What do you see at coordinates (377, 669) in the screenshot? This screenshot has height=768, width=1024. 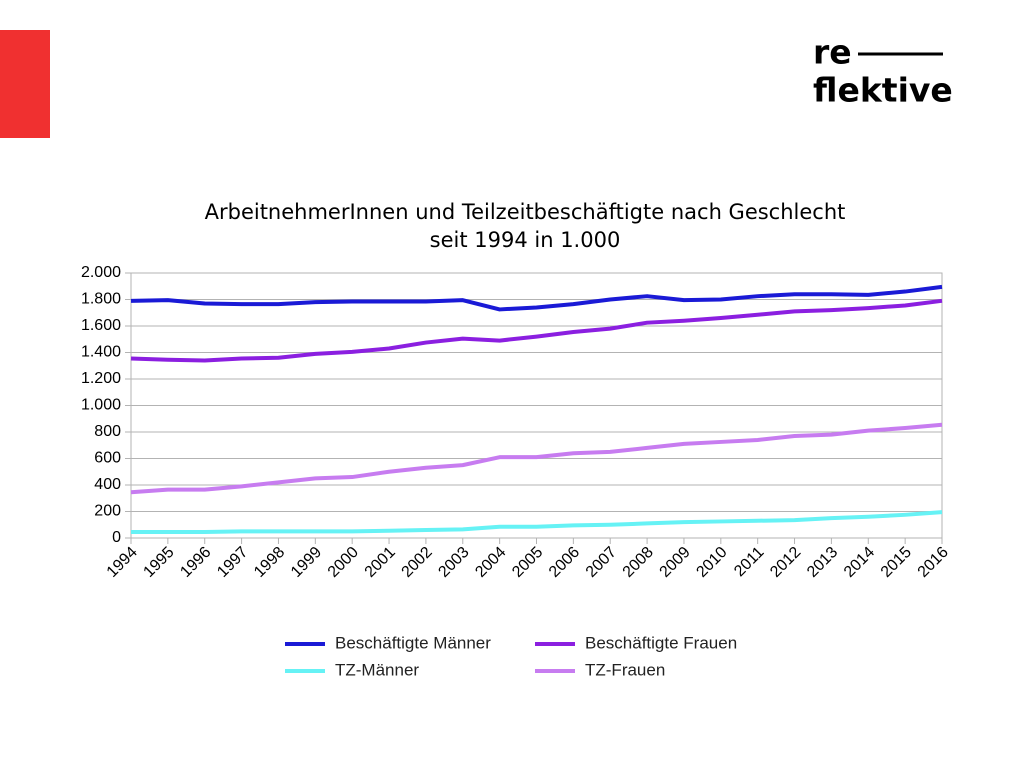 I see `legend-label: TZ-Männer` at bounding box center [377, 669].